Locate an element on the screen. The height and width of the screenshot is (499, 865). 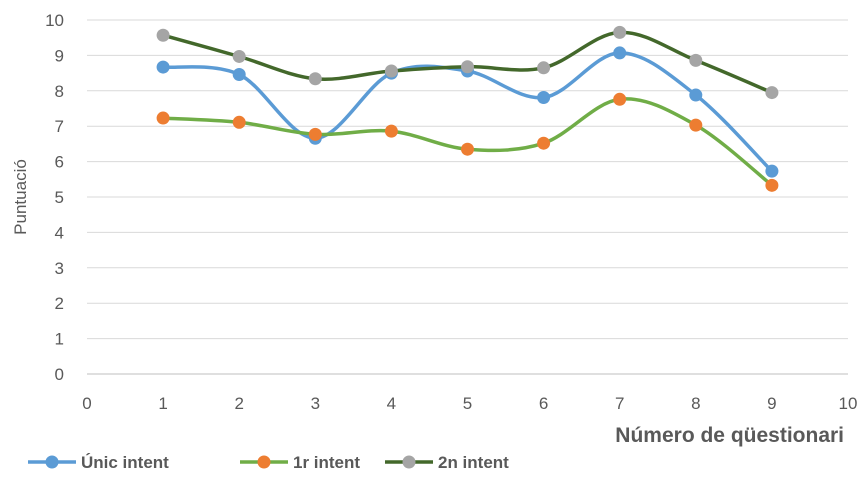
x-tick-label: 5 is located at coordinates (467, 403).